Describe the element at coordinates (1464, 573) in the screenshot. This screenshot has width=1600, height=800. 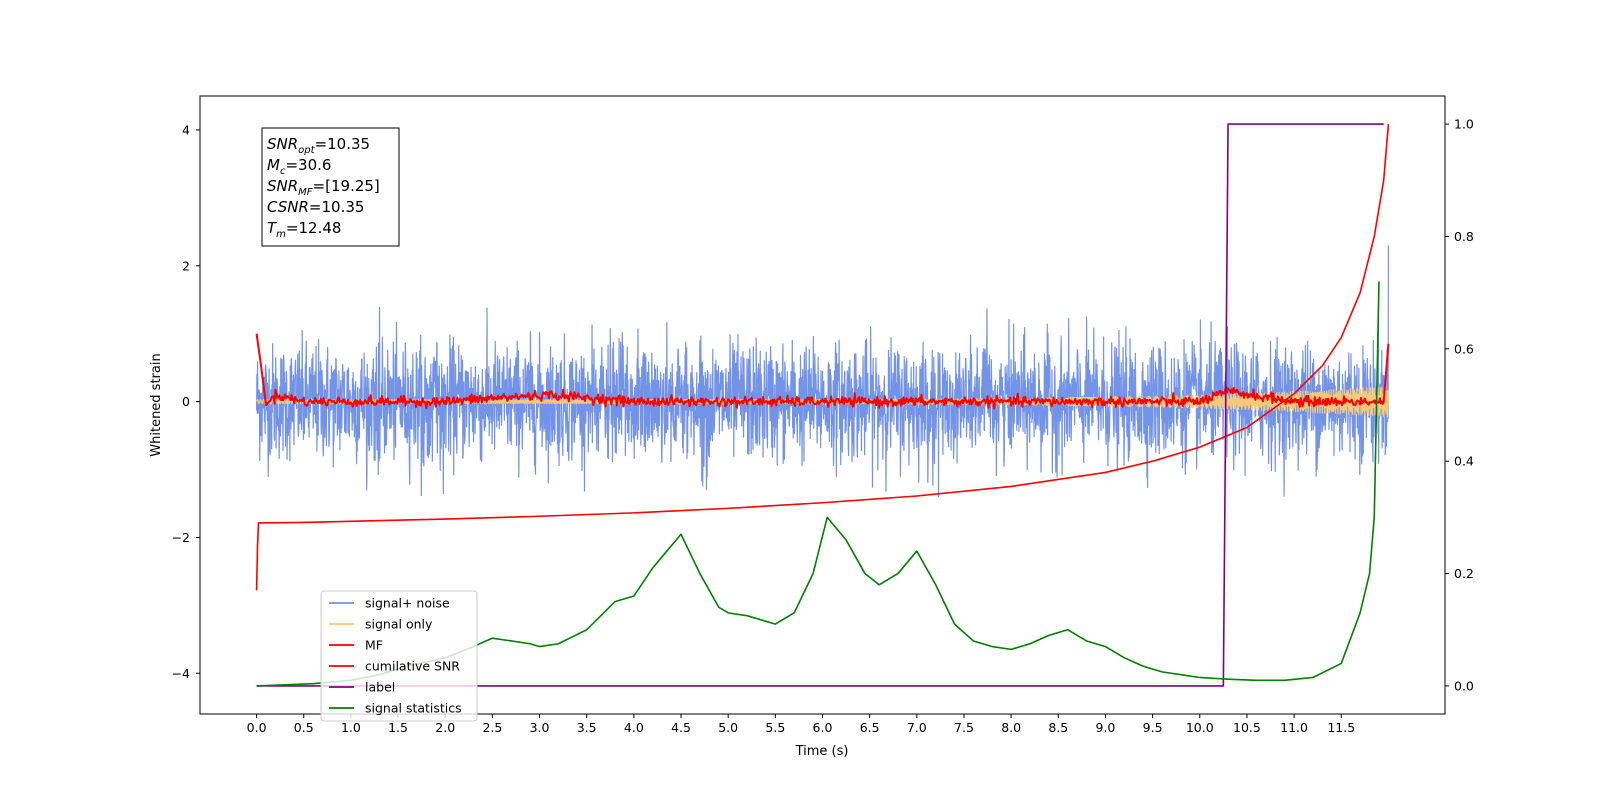
I see `y-tick-label-right: 0.2` at that location.